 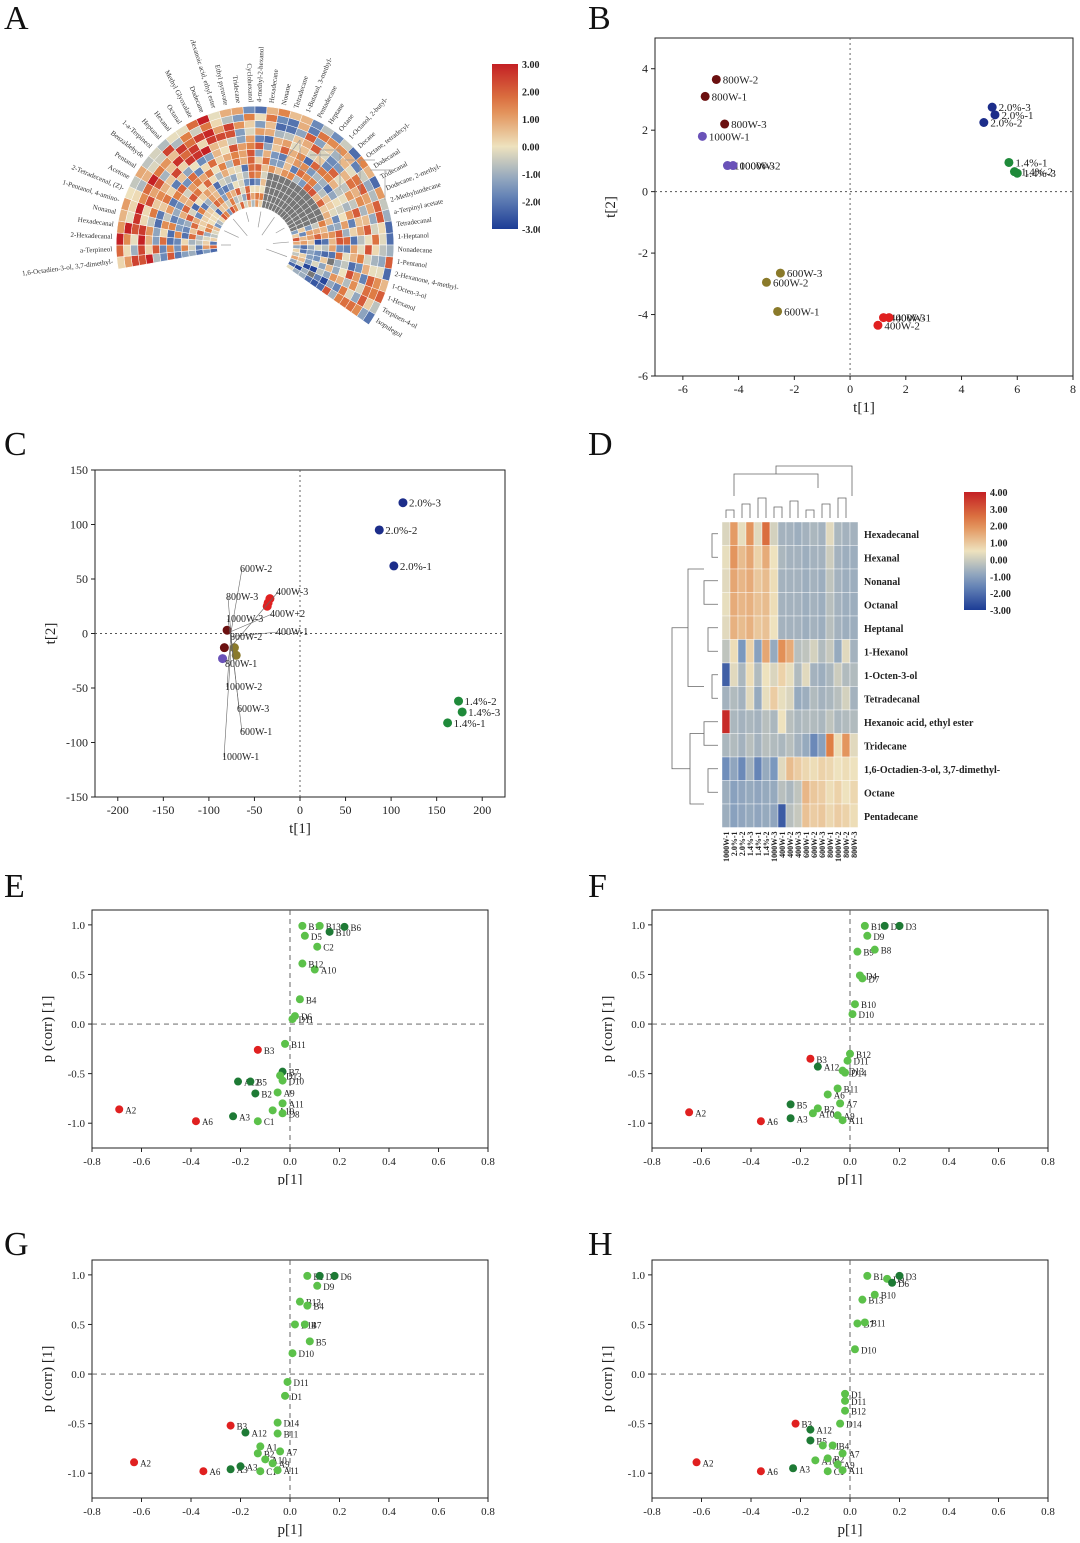 I want to click on column-label: 1.4%-1, so click(x=758, y=844).